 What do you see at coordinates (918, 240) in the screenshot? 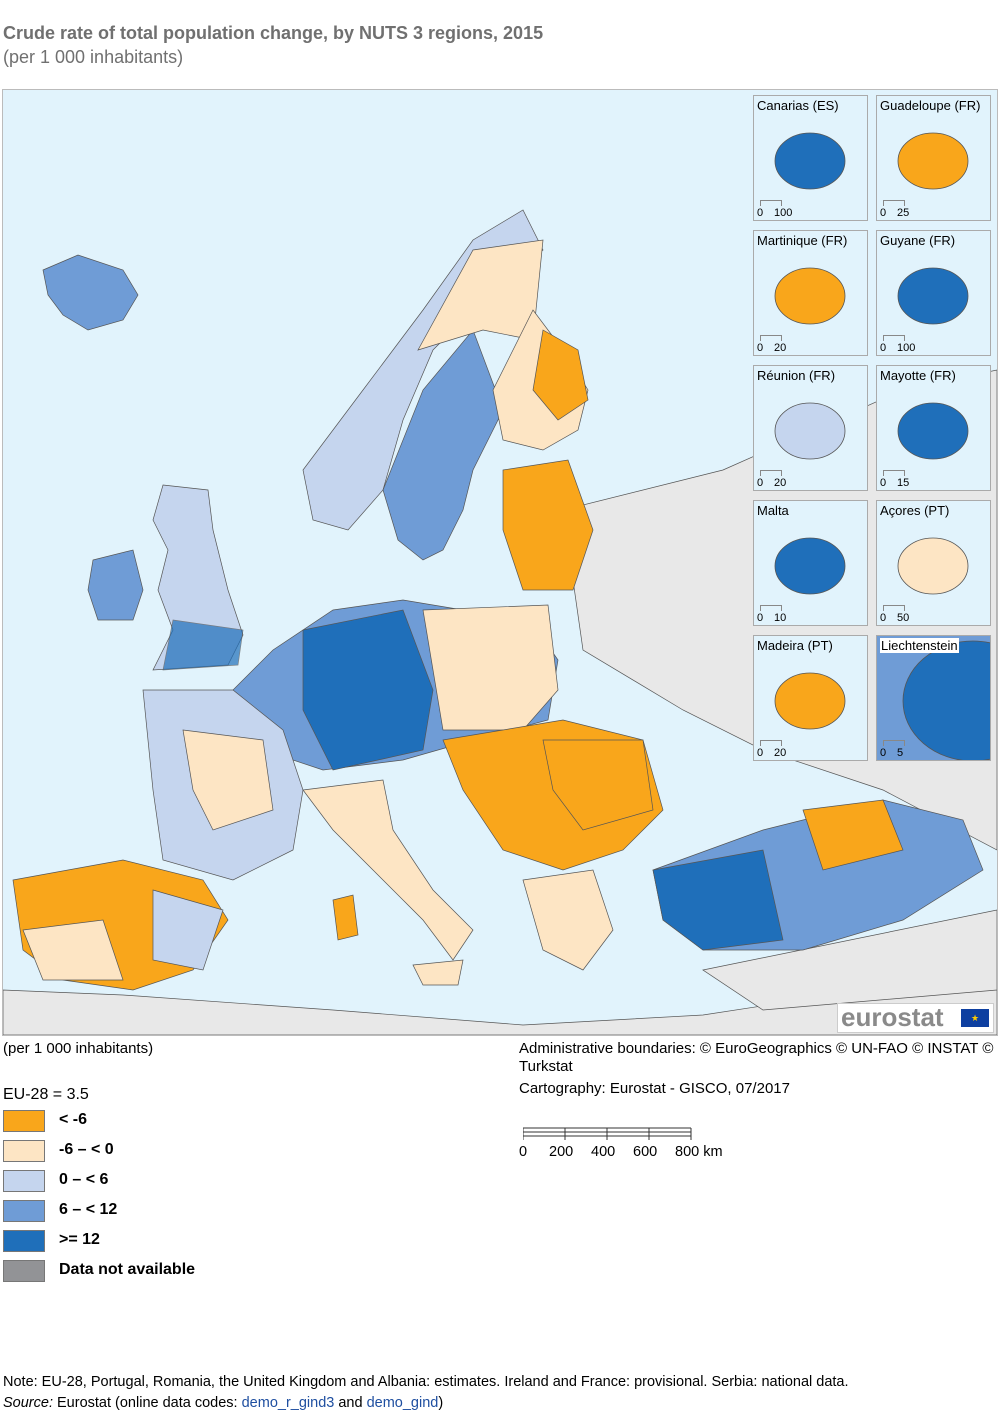
I see `inset-label: Guyane (FR)` at bounding box center [918, 240].